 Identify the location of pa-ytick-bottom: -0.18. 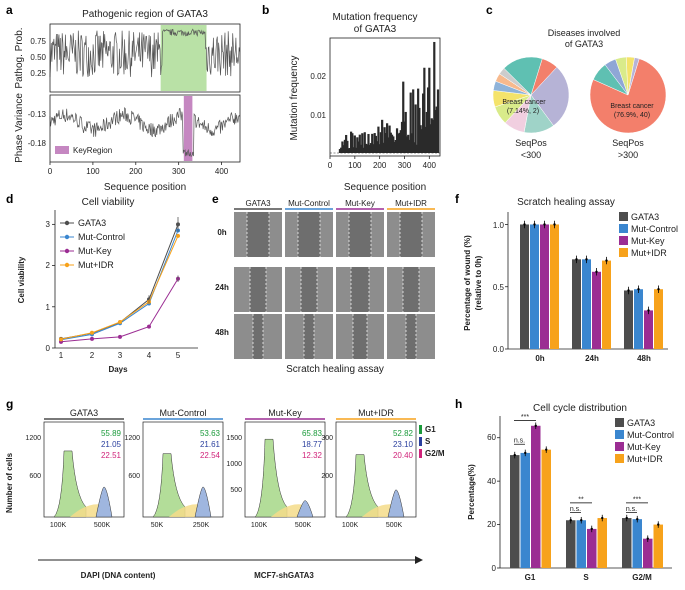
(37, 143).